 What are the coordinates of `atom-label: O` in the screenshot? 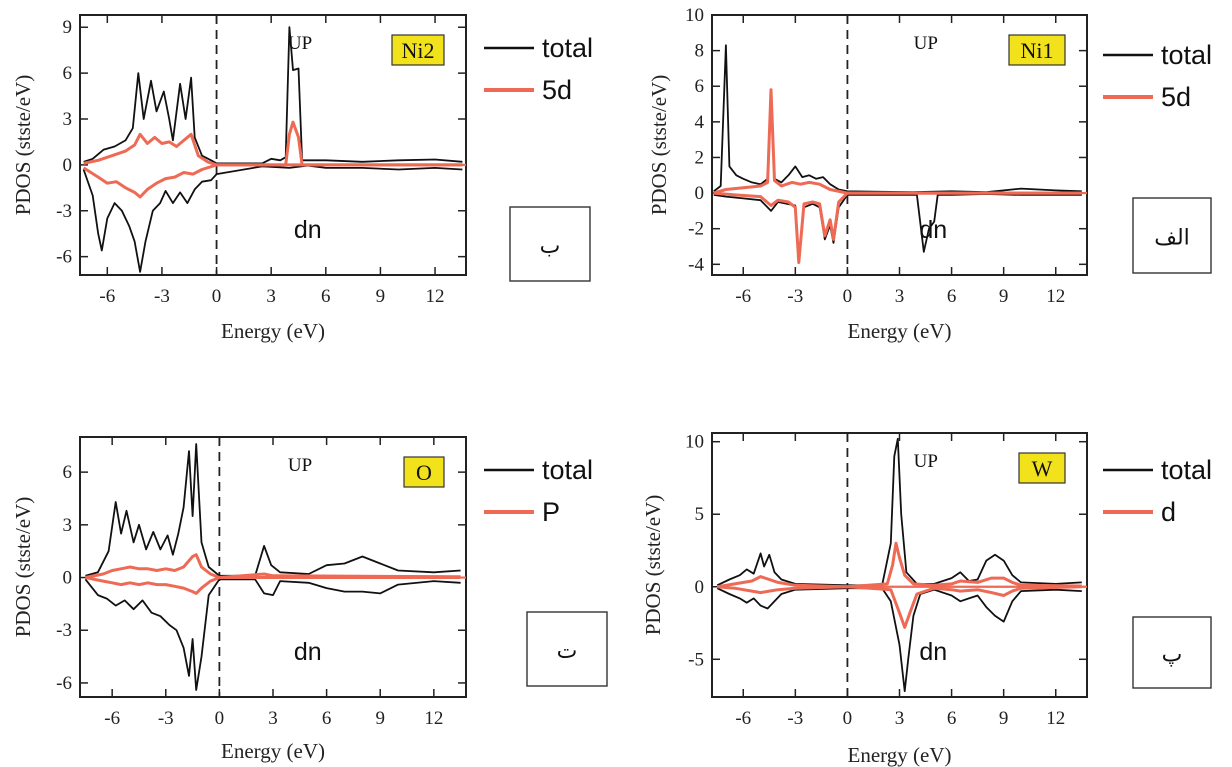 It's located at (424, 472).